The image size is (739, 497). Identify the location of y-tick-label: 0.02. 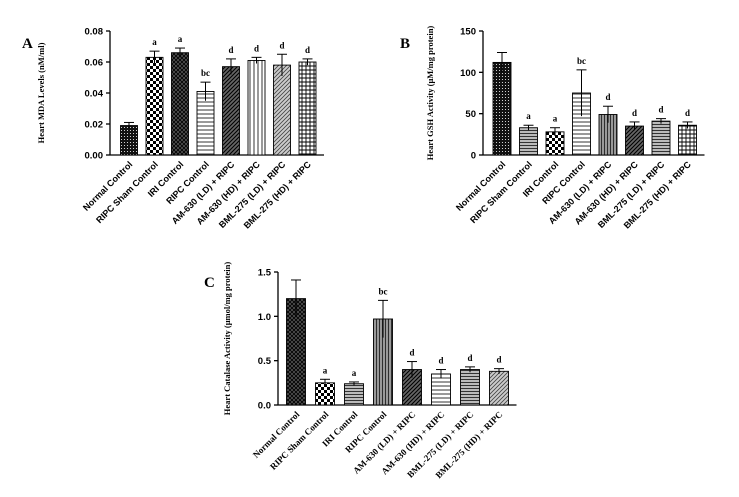
(94, 125).